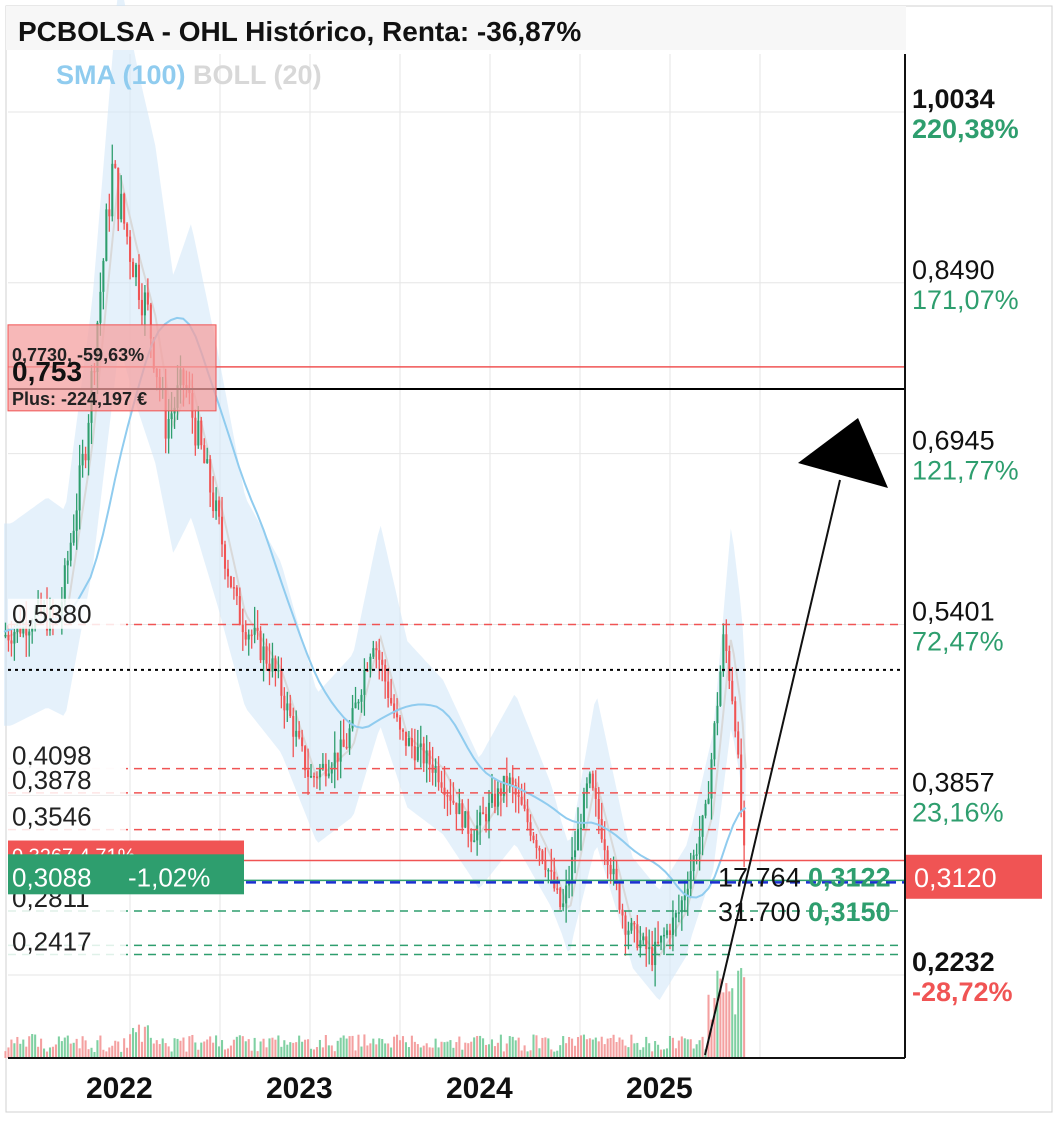 The height and width of the screenshot is (1123, 1058). What do you see at coordinates (843, 453) in the screenshot?
I see `trend-arrow-head` at bounding box center [843, 453].